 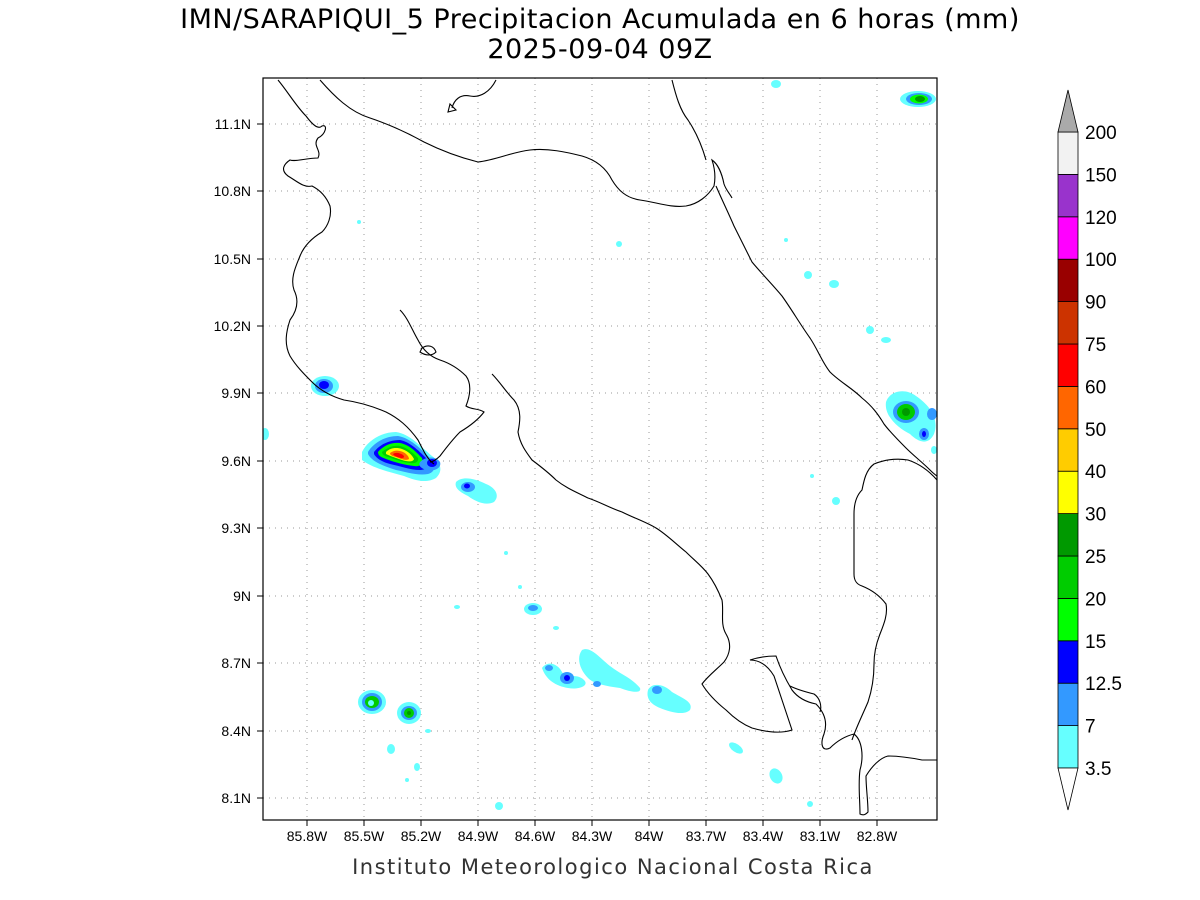 What do you see at coordinates (242, 596) in the screenshot?
I see `lat-label: 9N` at bounding box center [242, 596].